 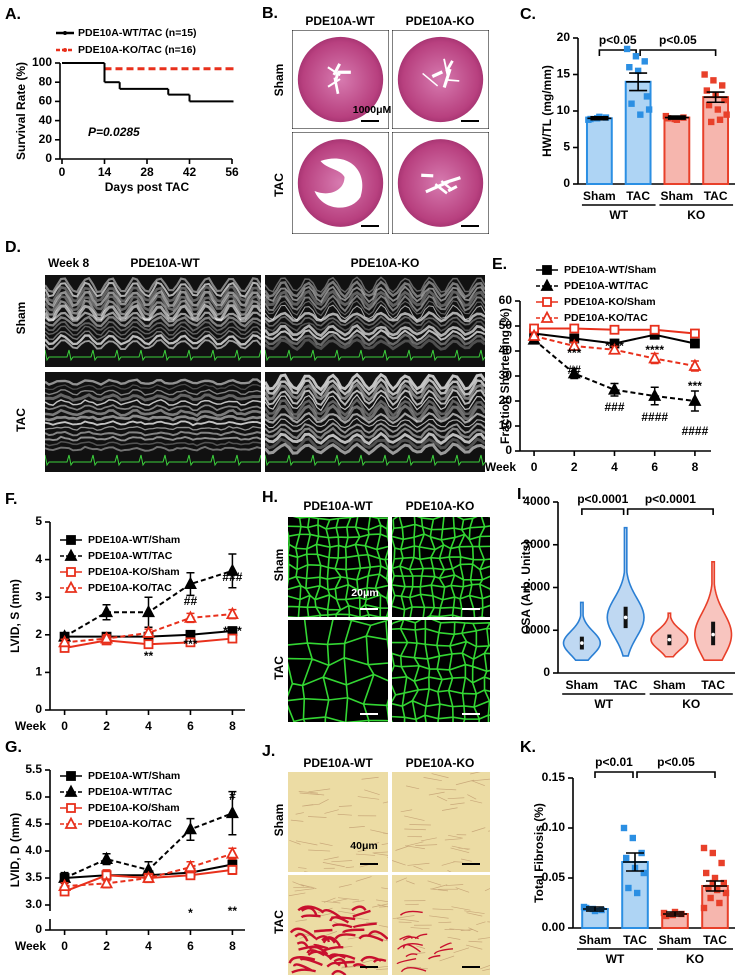 I want to click on scale-label: 20μm, so click(x=364, y=593).